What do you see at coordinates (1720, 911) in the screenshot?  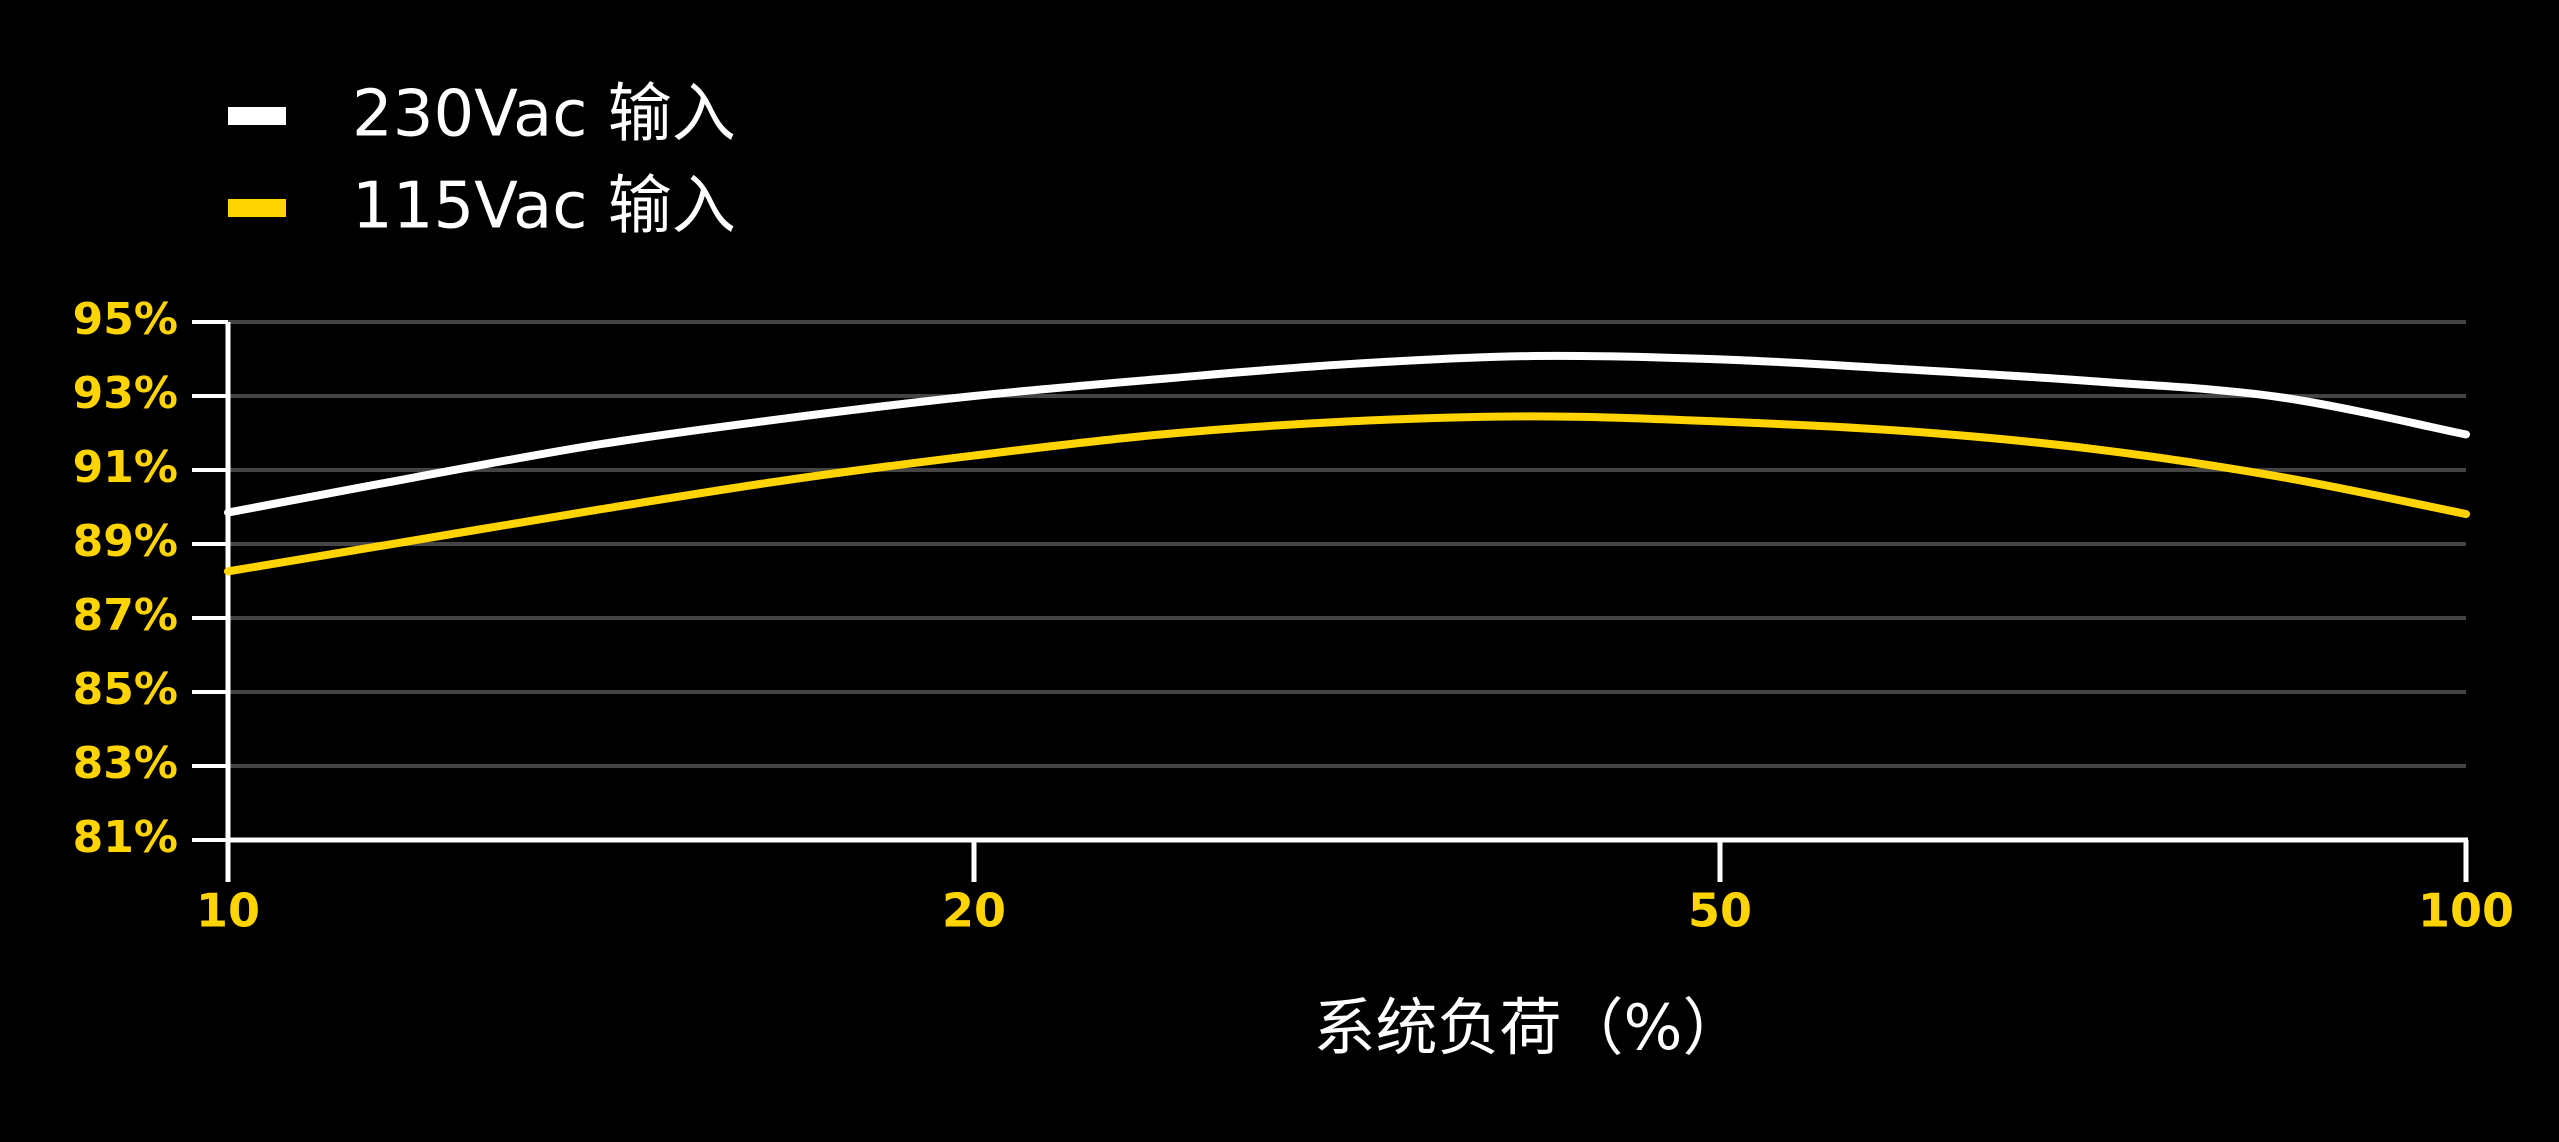 I see `x-tick-label: 50` at bounding box center [1720, 911].